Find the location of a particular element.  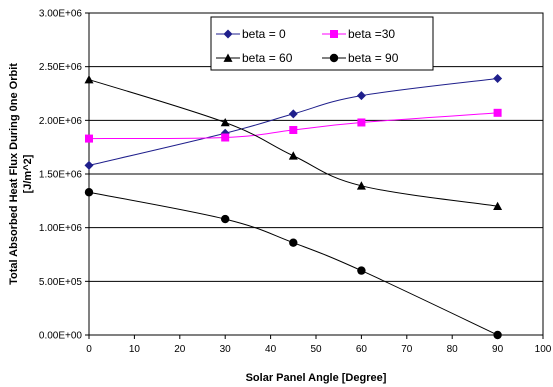

x-tick-label: 20 is located at coordinates (180, 349).